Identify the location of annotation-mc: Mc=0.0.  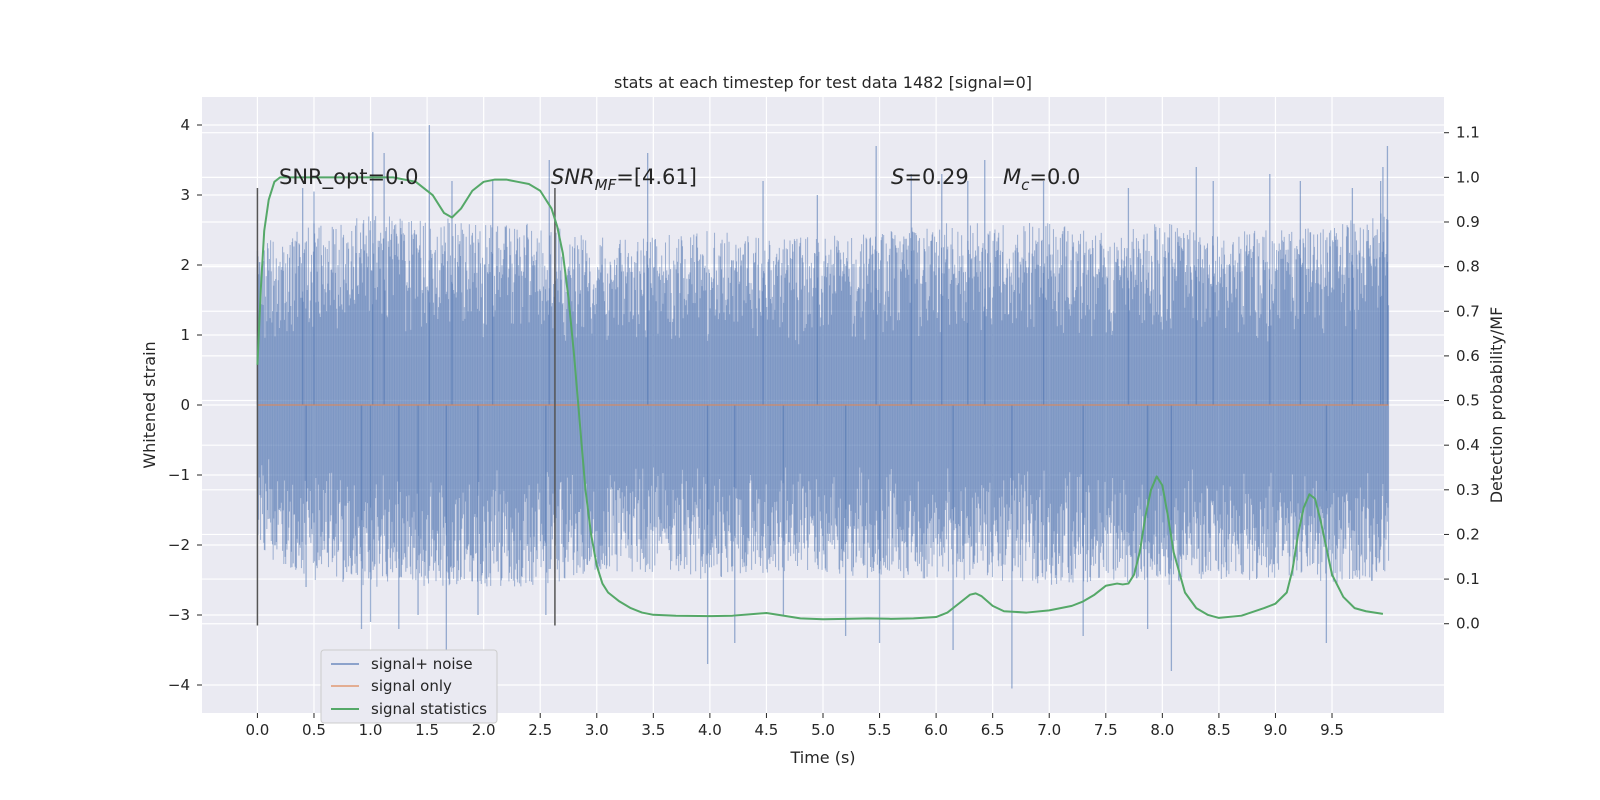
(1041, 179).